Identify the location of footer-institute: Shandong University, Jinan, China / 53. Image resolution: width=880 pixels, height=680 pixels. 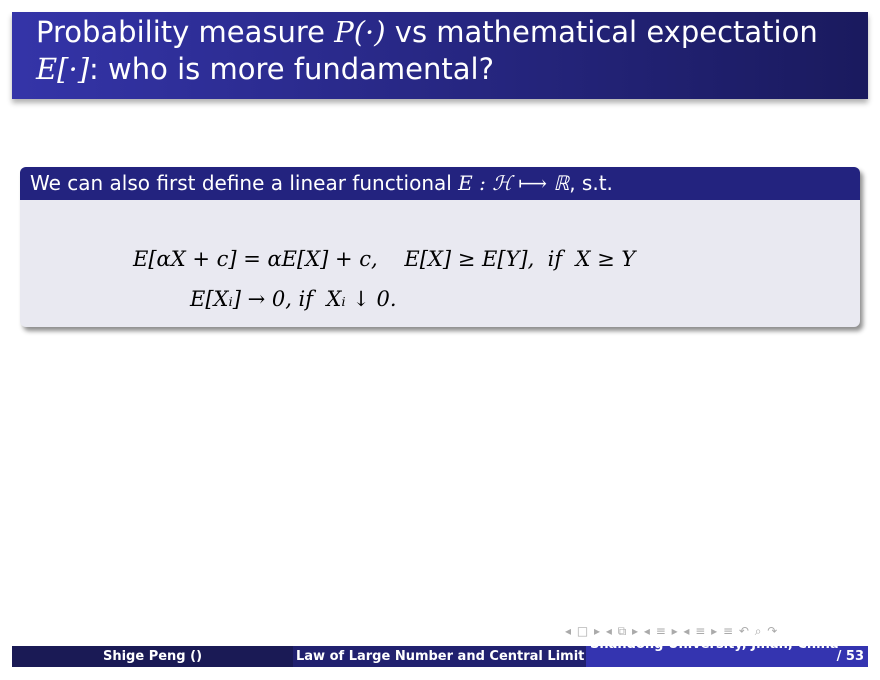
(727, 656).